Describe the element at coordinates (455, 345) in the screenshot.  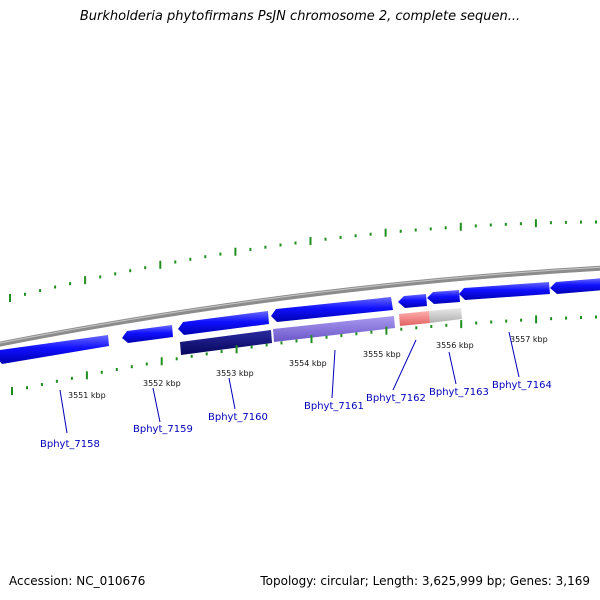
I see `scale-label: 3556 kbp` at that location.